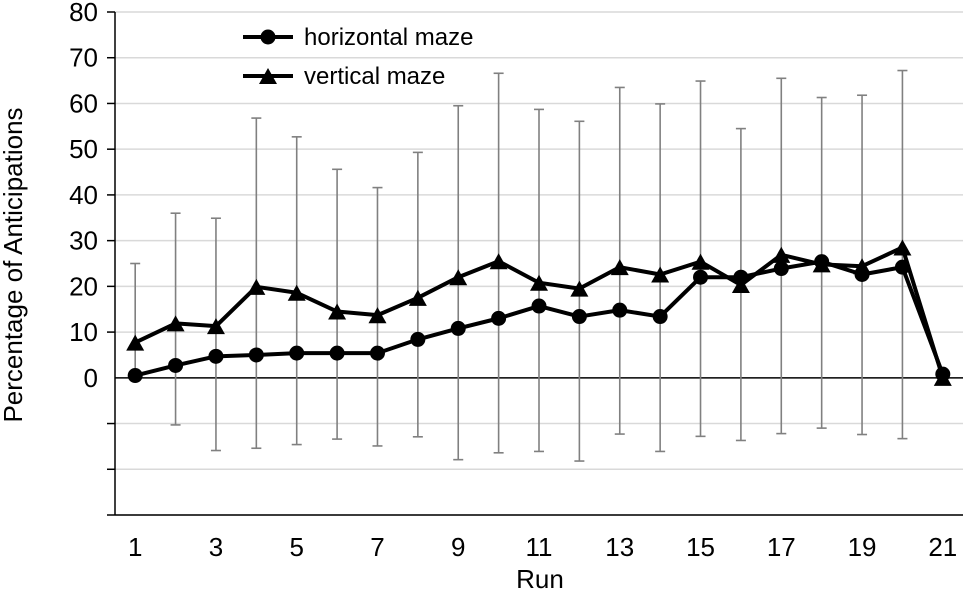 The image size is (966, 592). I want to click on y-tick-label: 50, so click(83, 149).